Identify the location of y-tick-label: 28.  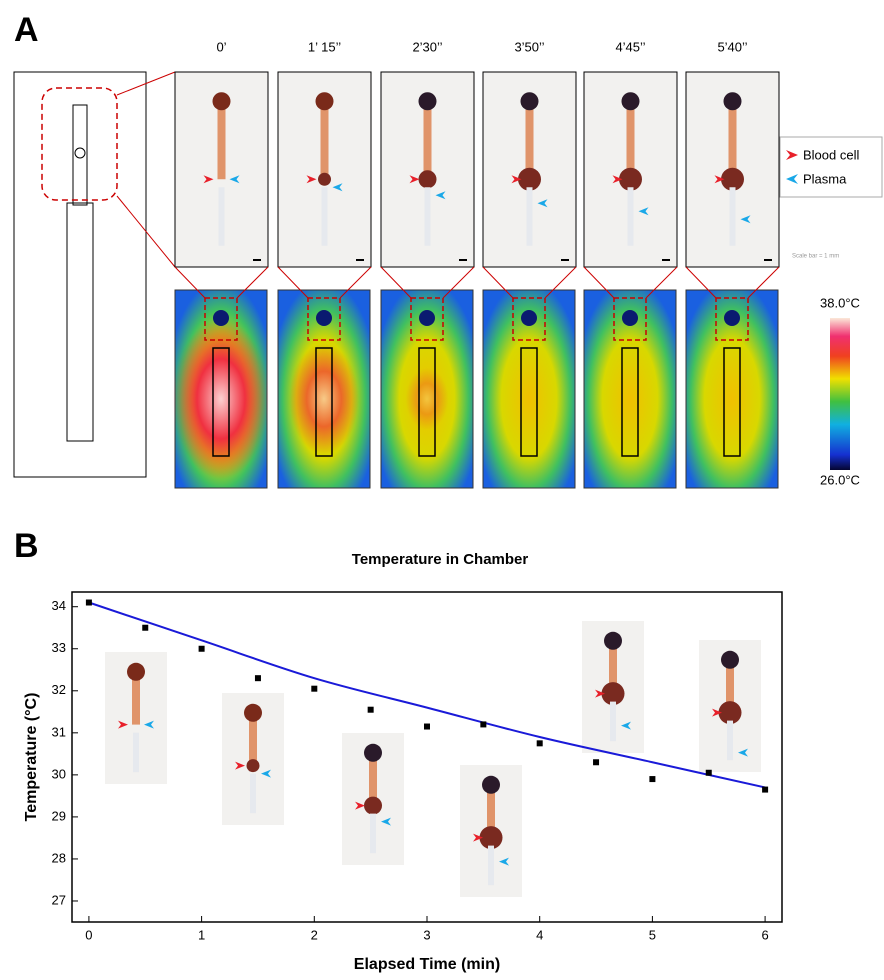
(59, 857).